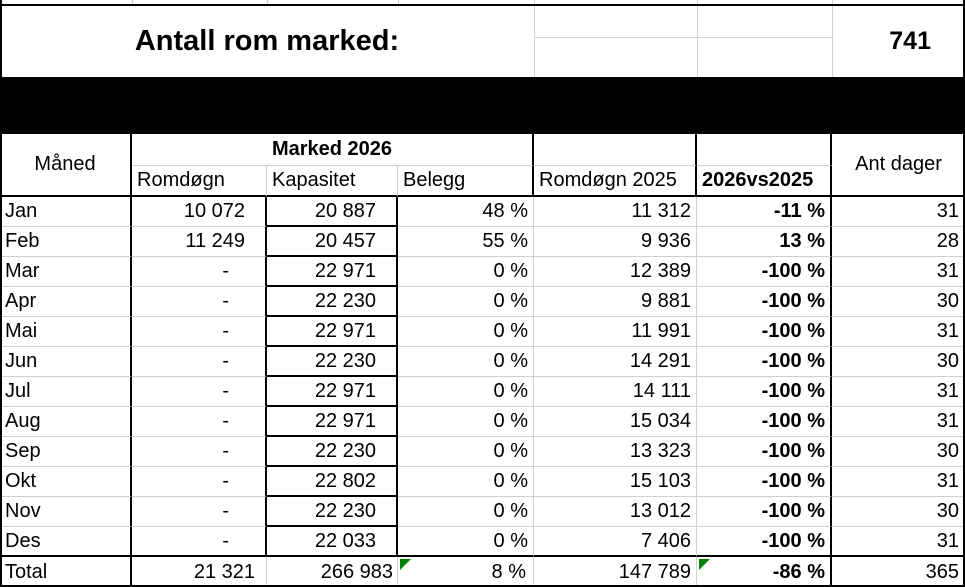 This screenshot has width=965, height=587. Describe the element at coordinates (199, 422) in the screenshot. I see `cell-romdogn-2026-aug: -` at that location.